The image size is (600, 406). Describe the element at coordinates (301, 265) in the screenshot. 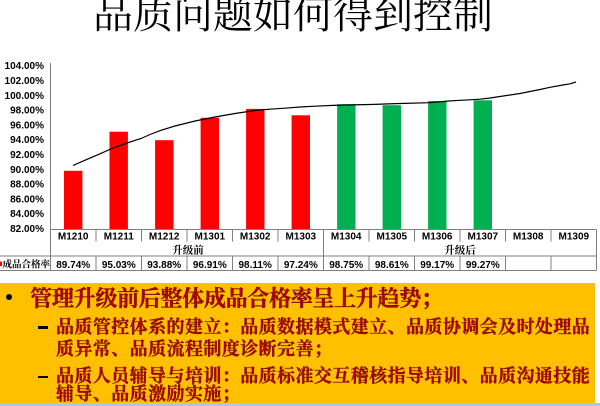

I see `svg-text: 97.24%` at that location.